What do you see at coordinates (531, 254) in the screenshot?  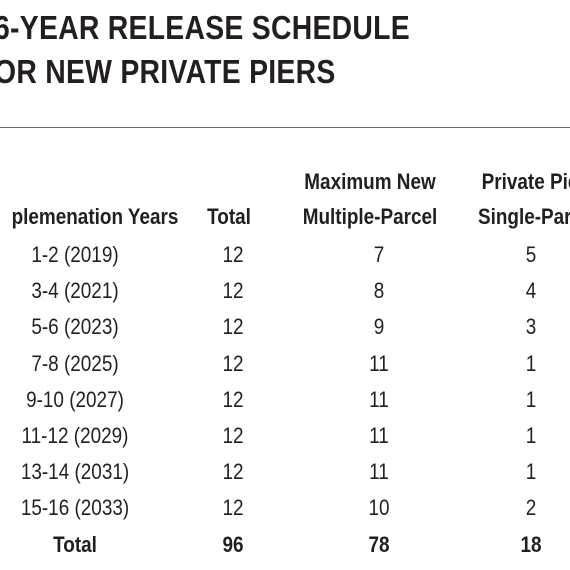 I see `cell-single-parcel: 5` at bounding box center [531, 254].